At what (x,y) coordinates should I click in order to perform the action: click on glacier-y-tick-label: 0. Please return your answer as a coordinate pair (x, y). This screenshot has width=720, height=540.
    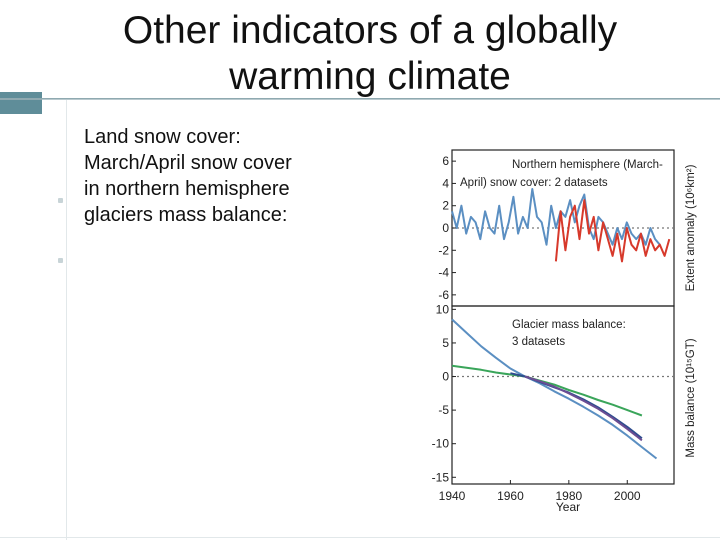
    Looking at the image, I should click on (445, 377).